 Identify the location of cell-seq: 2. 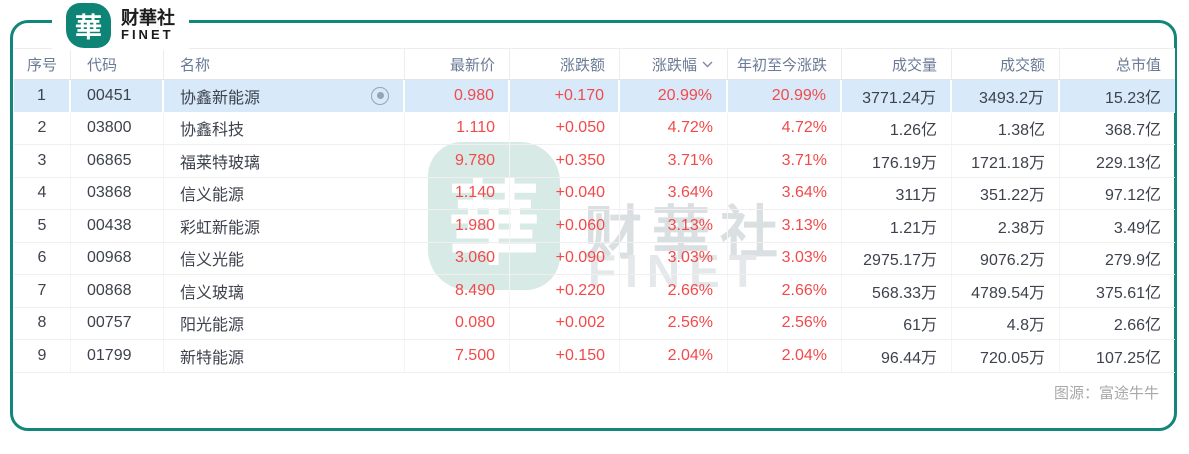
(42, 128).